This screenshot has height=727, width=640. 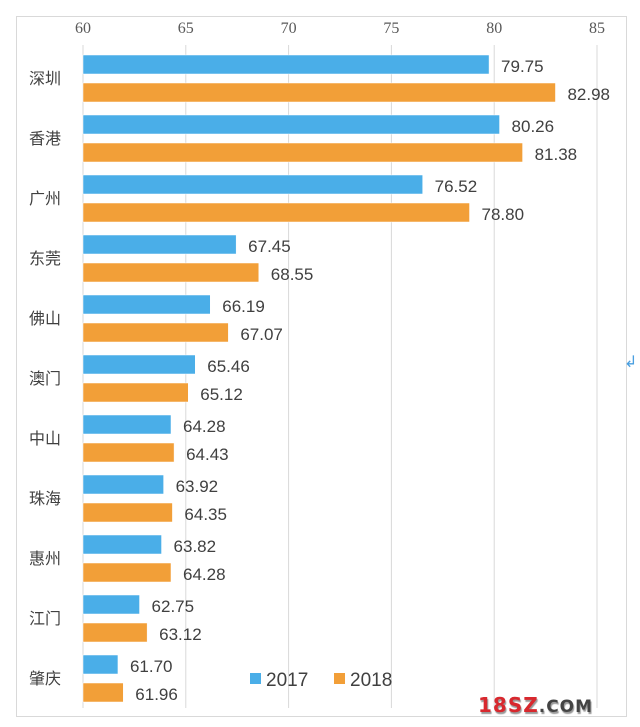 What do you see at coordinates (371, 680) in the screenshot?
I see `legend-label: 2018` at bounding box center [371, 680].